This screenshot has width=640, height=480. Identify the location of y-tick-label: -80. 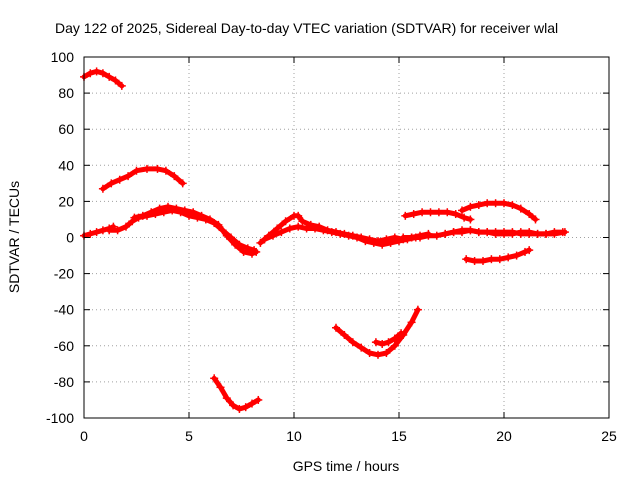
(64, 382).